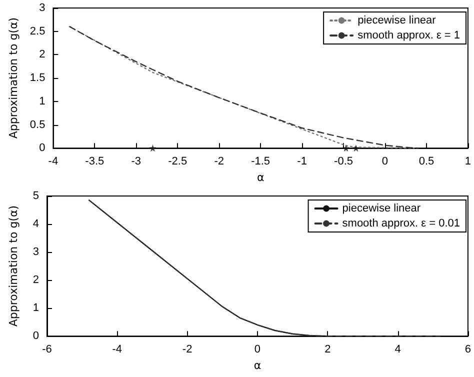 Image resolution: width=474 pixels, height=377 pixels. What do you see at coordinates (302, 162) in the screenshot?
I see `x-tick-label: -1` at bounding box center [302, 162].